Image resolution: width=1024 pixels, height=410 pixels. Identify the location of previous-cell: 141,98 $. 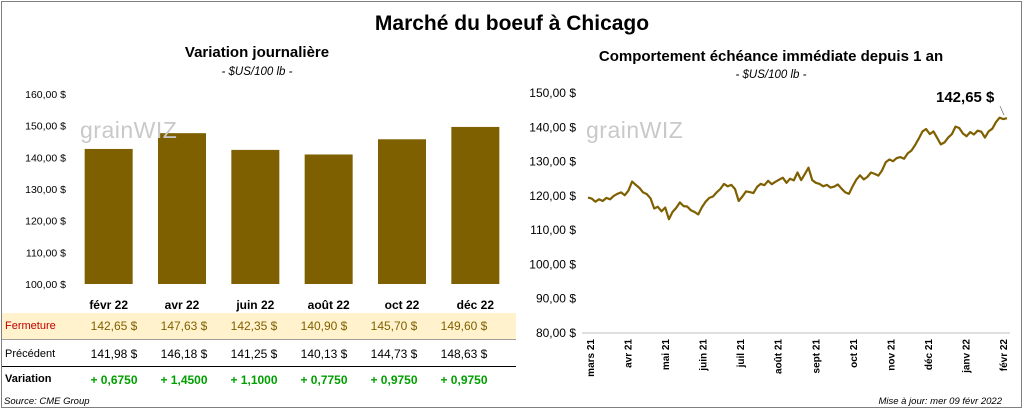
(114, 354).